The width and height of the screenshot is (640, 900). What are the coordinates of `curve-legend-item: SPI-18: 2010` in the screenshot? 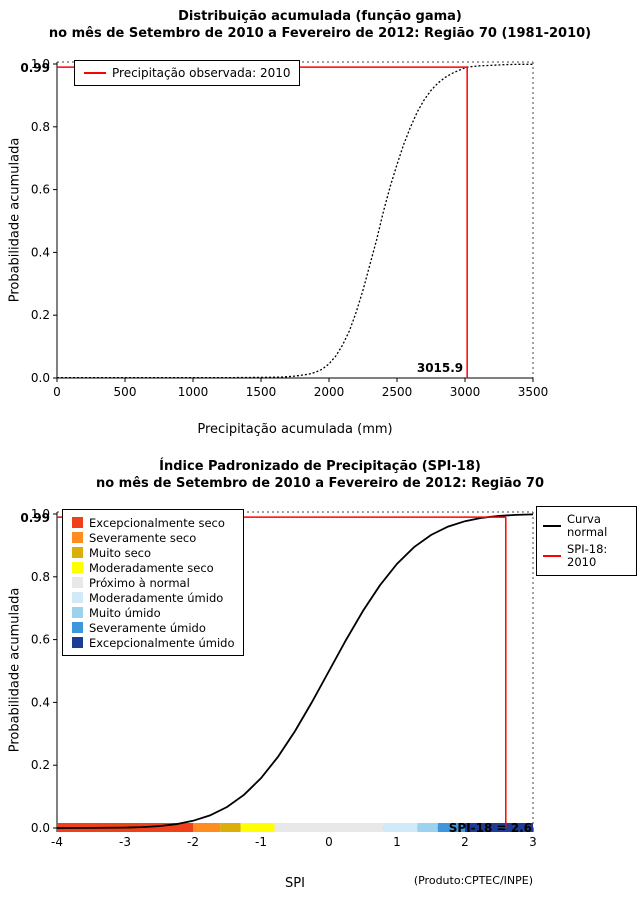 It's located at (586, 556).